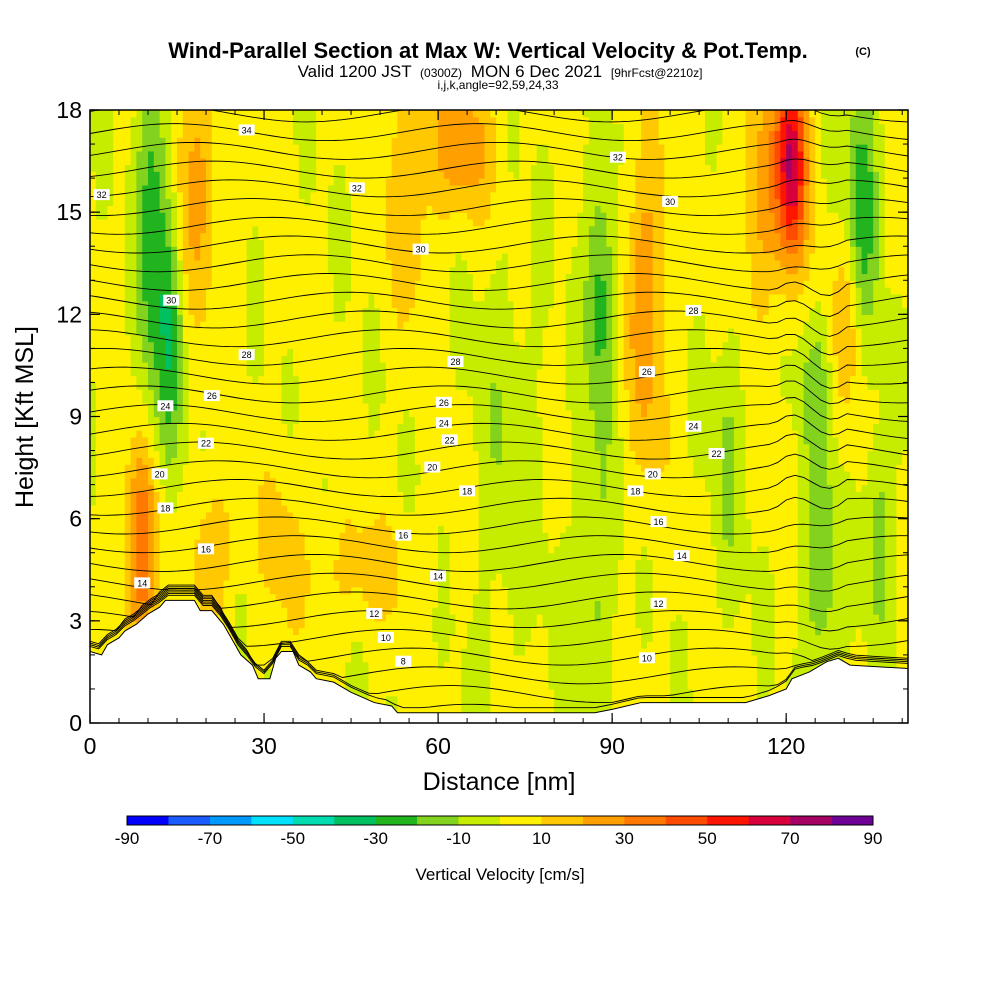 The width and height of the screenshot is (1000, 1000). Describe the element at coordinates (264, 746) in the screenshot. I see `x-tick-label: 30` at that location.